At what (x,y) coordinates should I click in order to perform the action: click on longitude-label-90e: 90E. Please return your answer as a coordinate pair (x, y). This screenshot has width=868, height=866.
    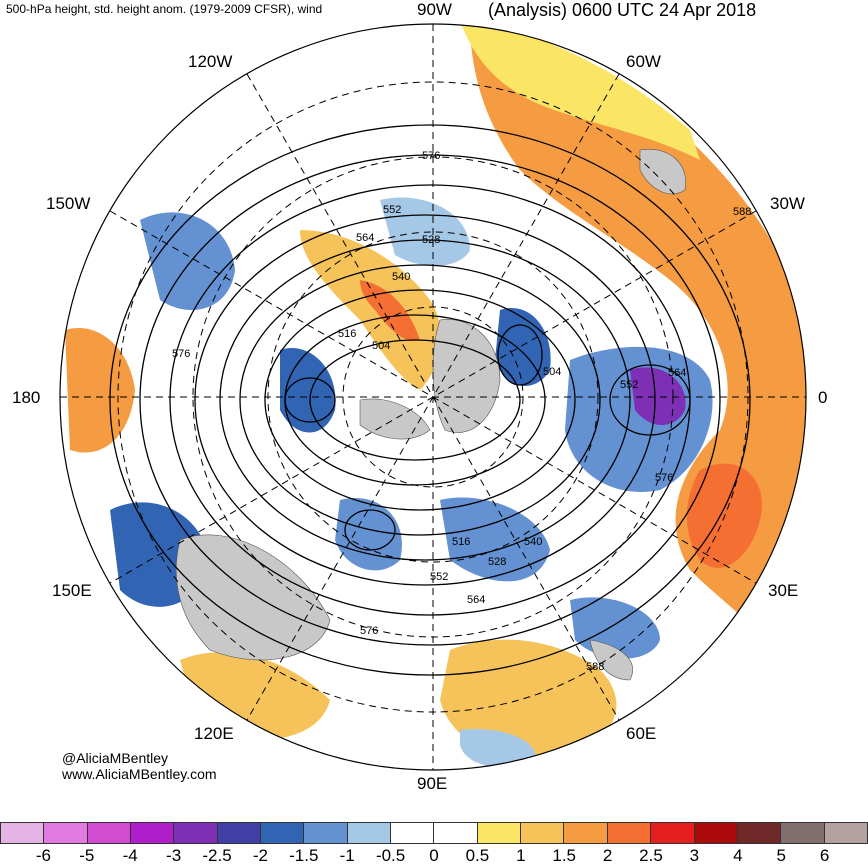
    Looking at the image, I should click on (432, 783).